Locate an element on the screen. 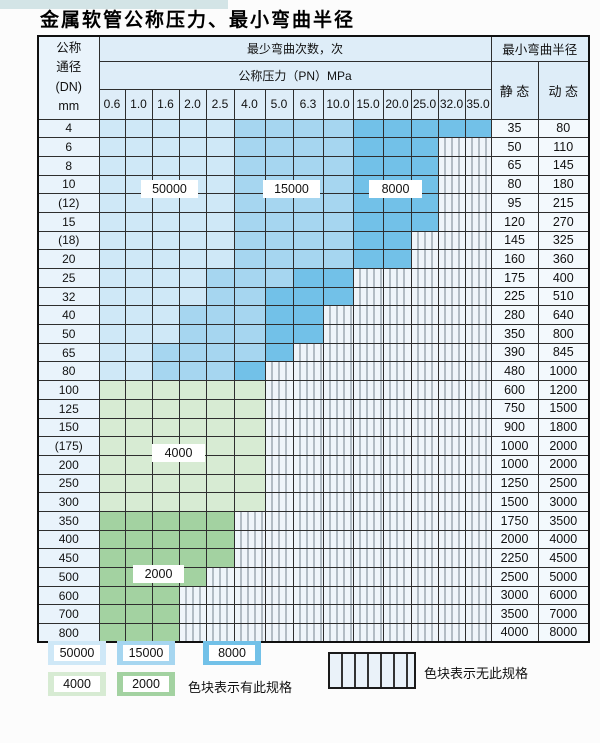  static-radius-cell: 1000 is located at coordinates (514, 464).